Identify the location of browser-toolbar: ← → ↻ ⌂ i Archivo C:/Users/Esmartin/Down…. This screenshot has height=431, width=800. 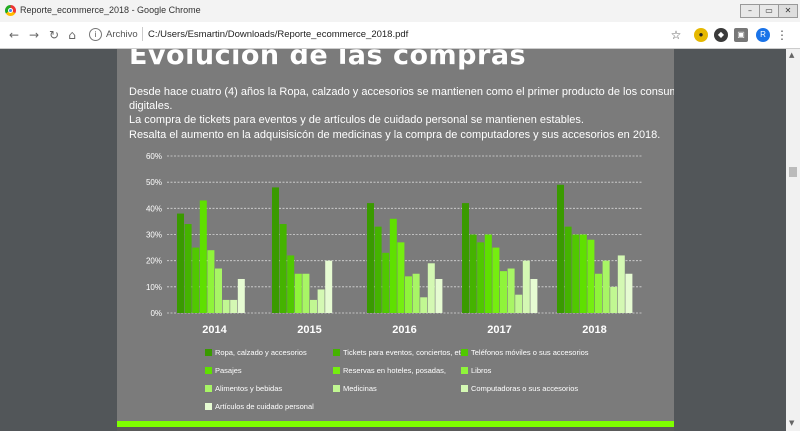
(400, 35).